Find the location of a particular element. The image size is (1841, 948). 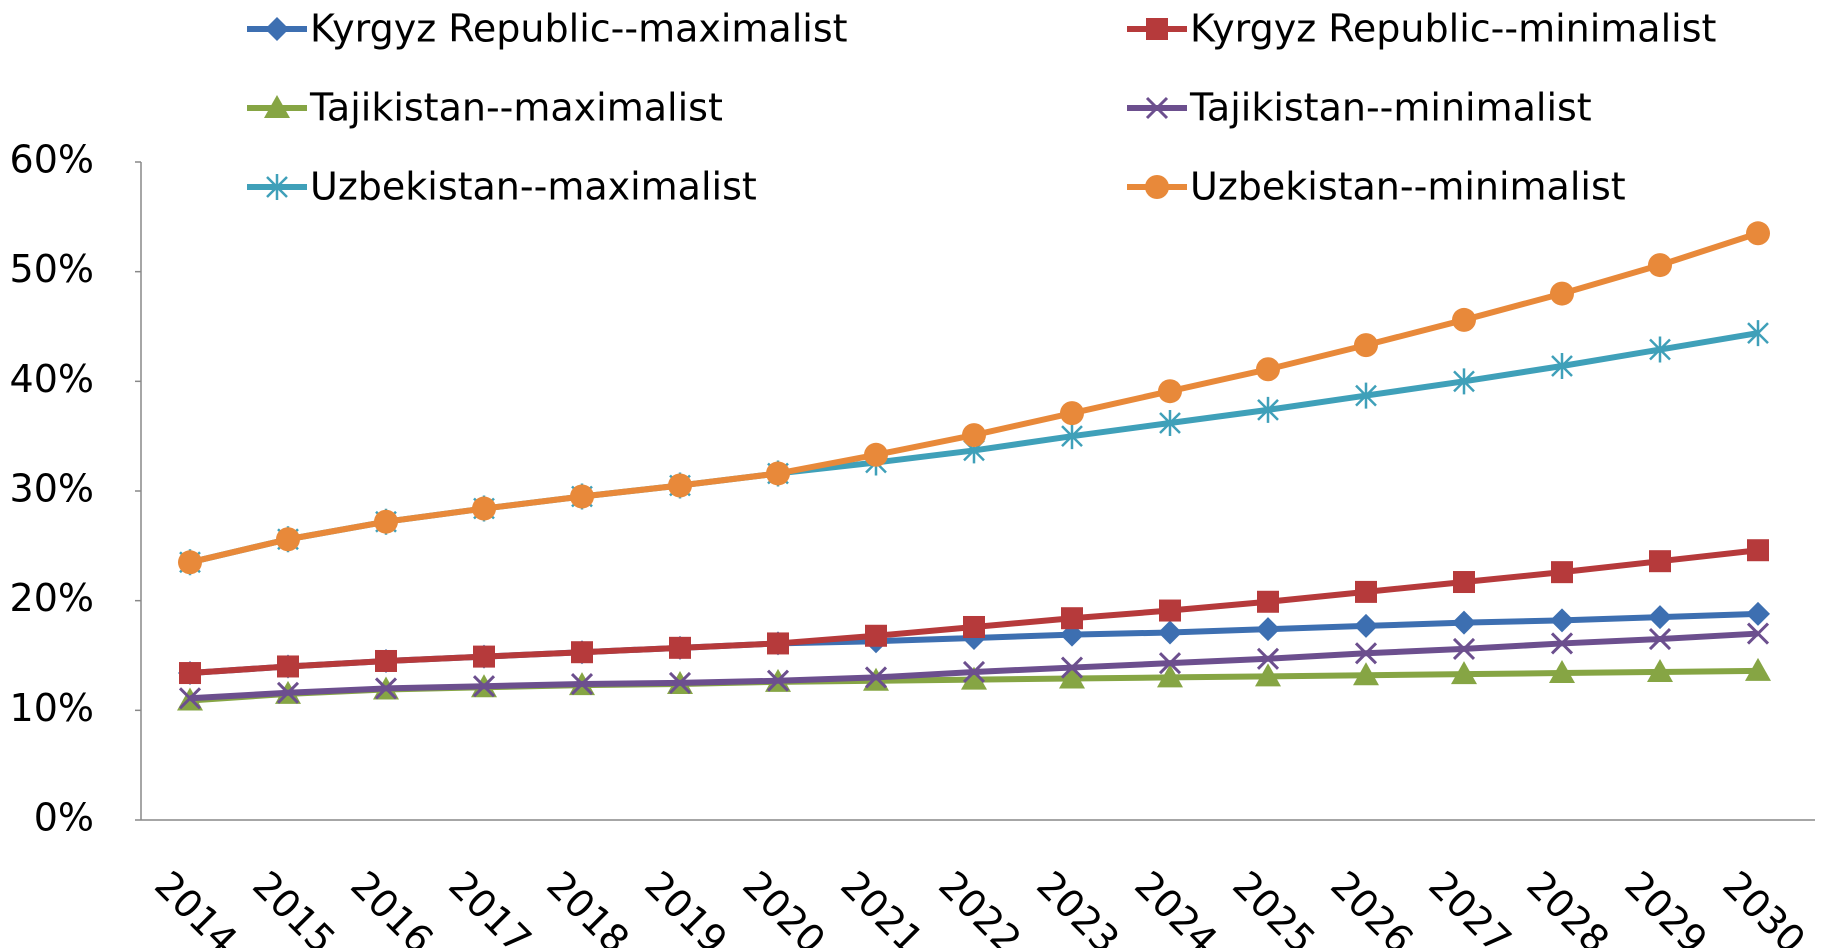

y-tick-label: 30% is located at coordinates (52, 489).